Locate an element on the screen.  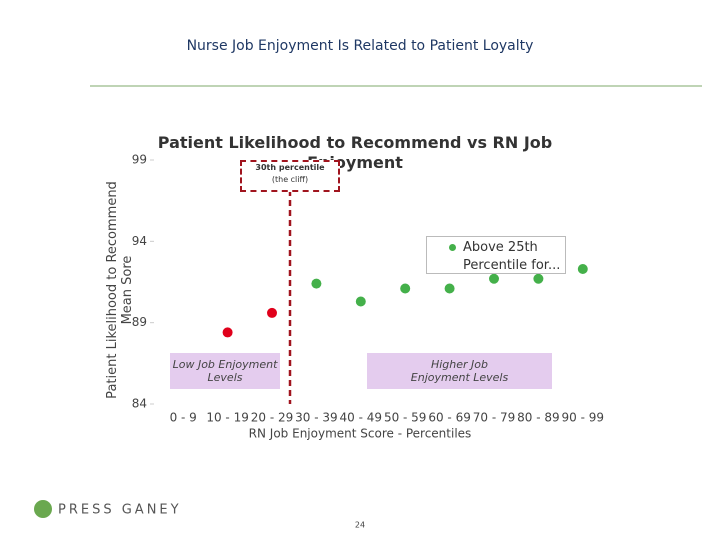
cliff-note: (the cliff) is located at coordinates (290, 179).